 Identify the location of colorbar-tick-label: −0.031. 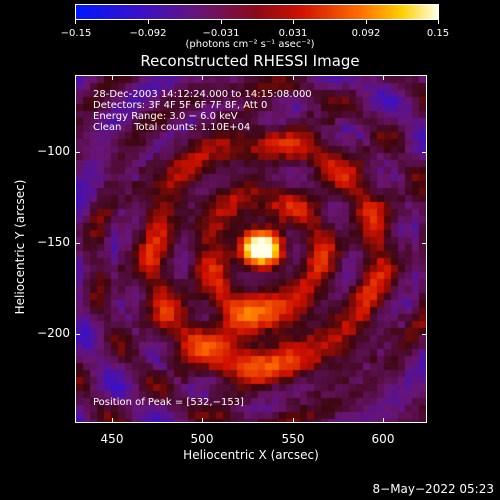
(221, 33).